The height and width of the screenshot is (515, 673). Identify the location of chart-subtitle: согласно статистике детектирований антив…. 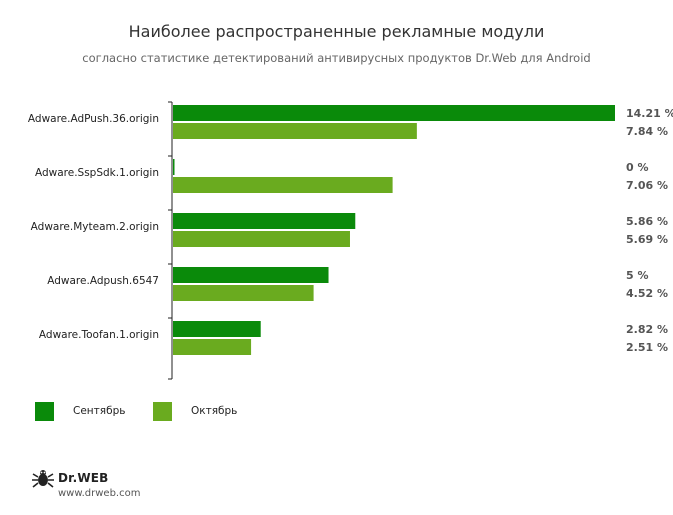
(336, 58).